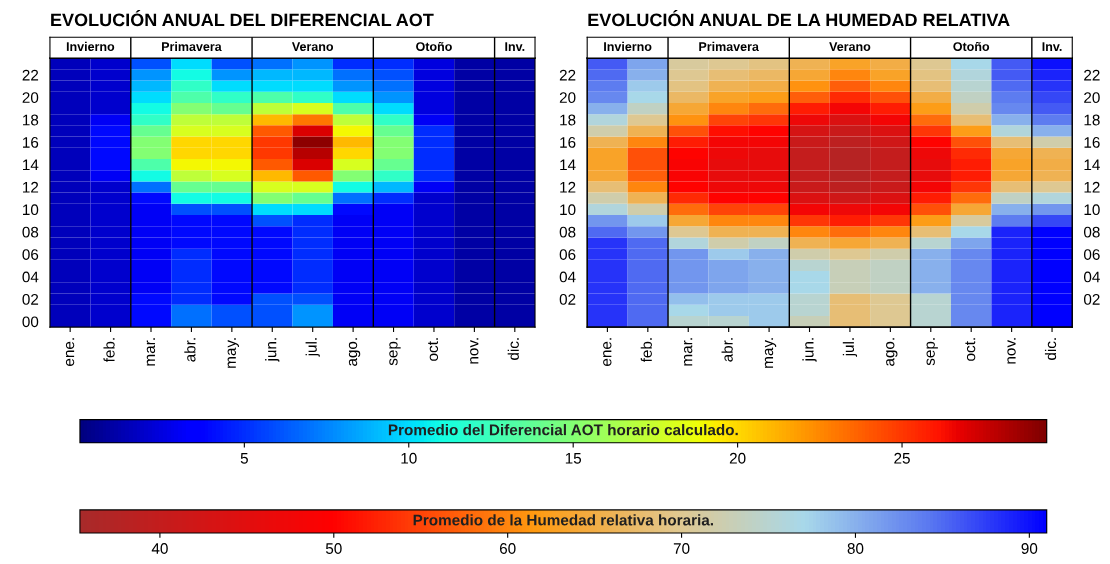 Image resolution: width=1110 pixels, height=564 pixels. Describe the element at coordinates (242, 18) in the screenshot. I see `chart-title: EVOLUCIÓN ANUAL DEL DIFERENCIAL AOT` at that location.